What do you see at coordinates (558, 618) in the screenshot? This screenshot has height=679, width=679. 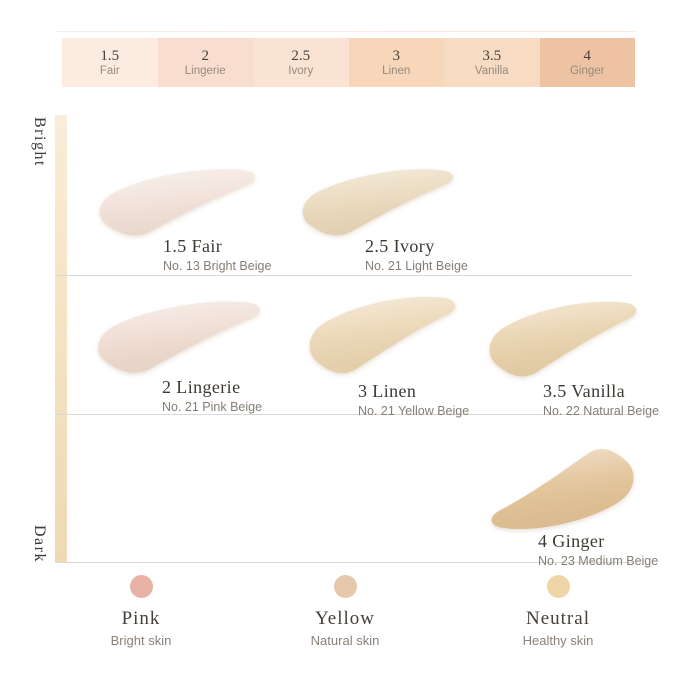 I see `legend-name: Neutral` at bounding box center [558, 618].